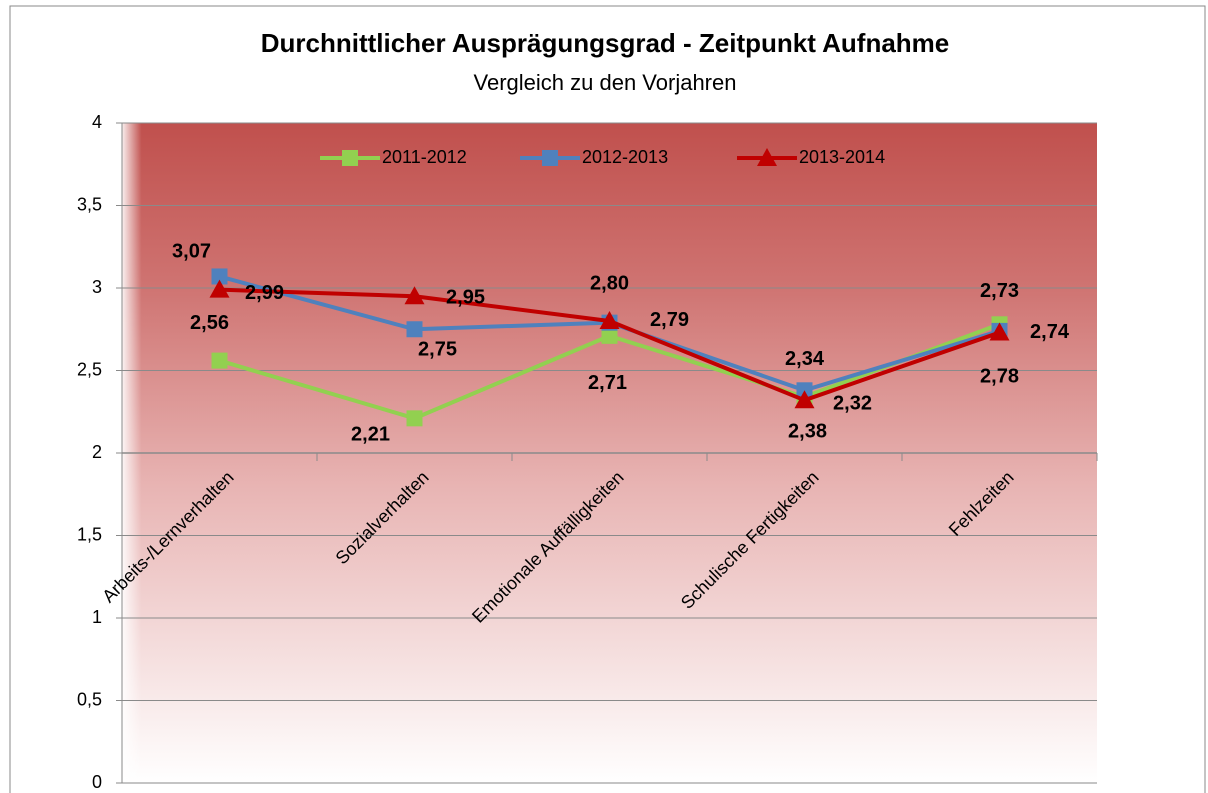 Image resolution: width=1208 pixels, height=793 pixels. Describe the element at coordinates (264, 293) in the screenshot. I see `data-label: 2,99` at that location.